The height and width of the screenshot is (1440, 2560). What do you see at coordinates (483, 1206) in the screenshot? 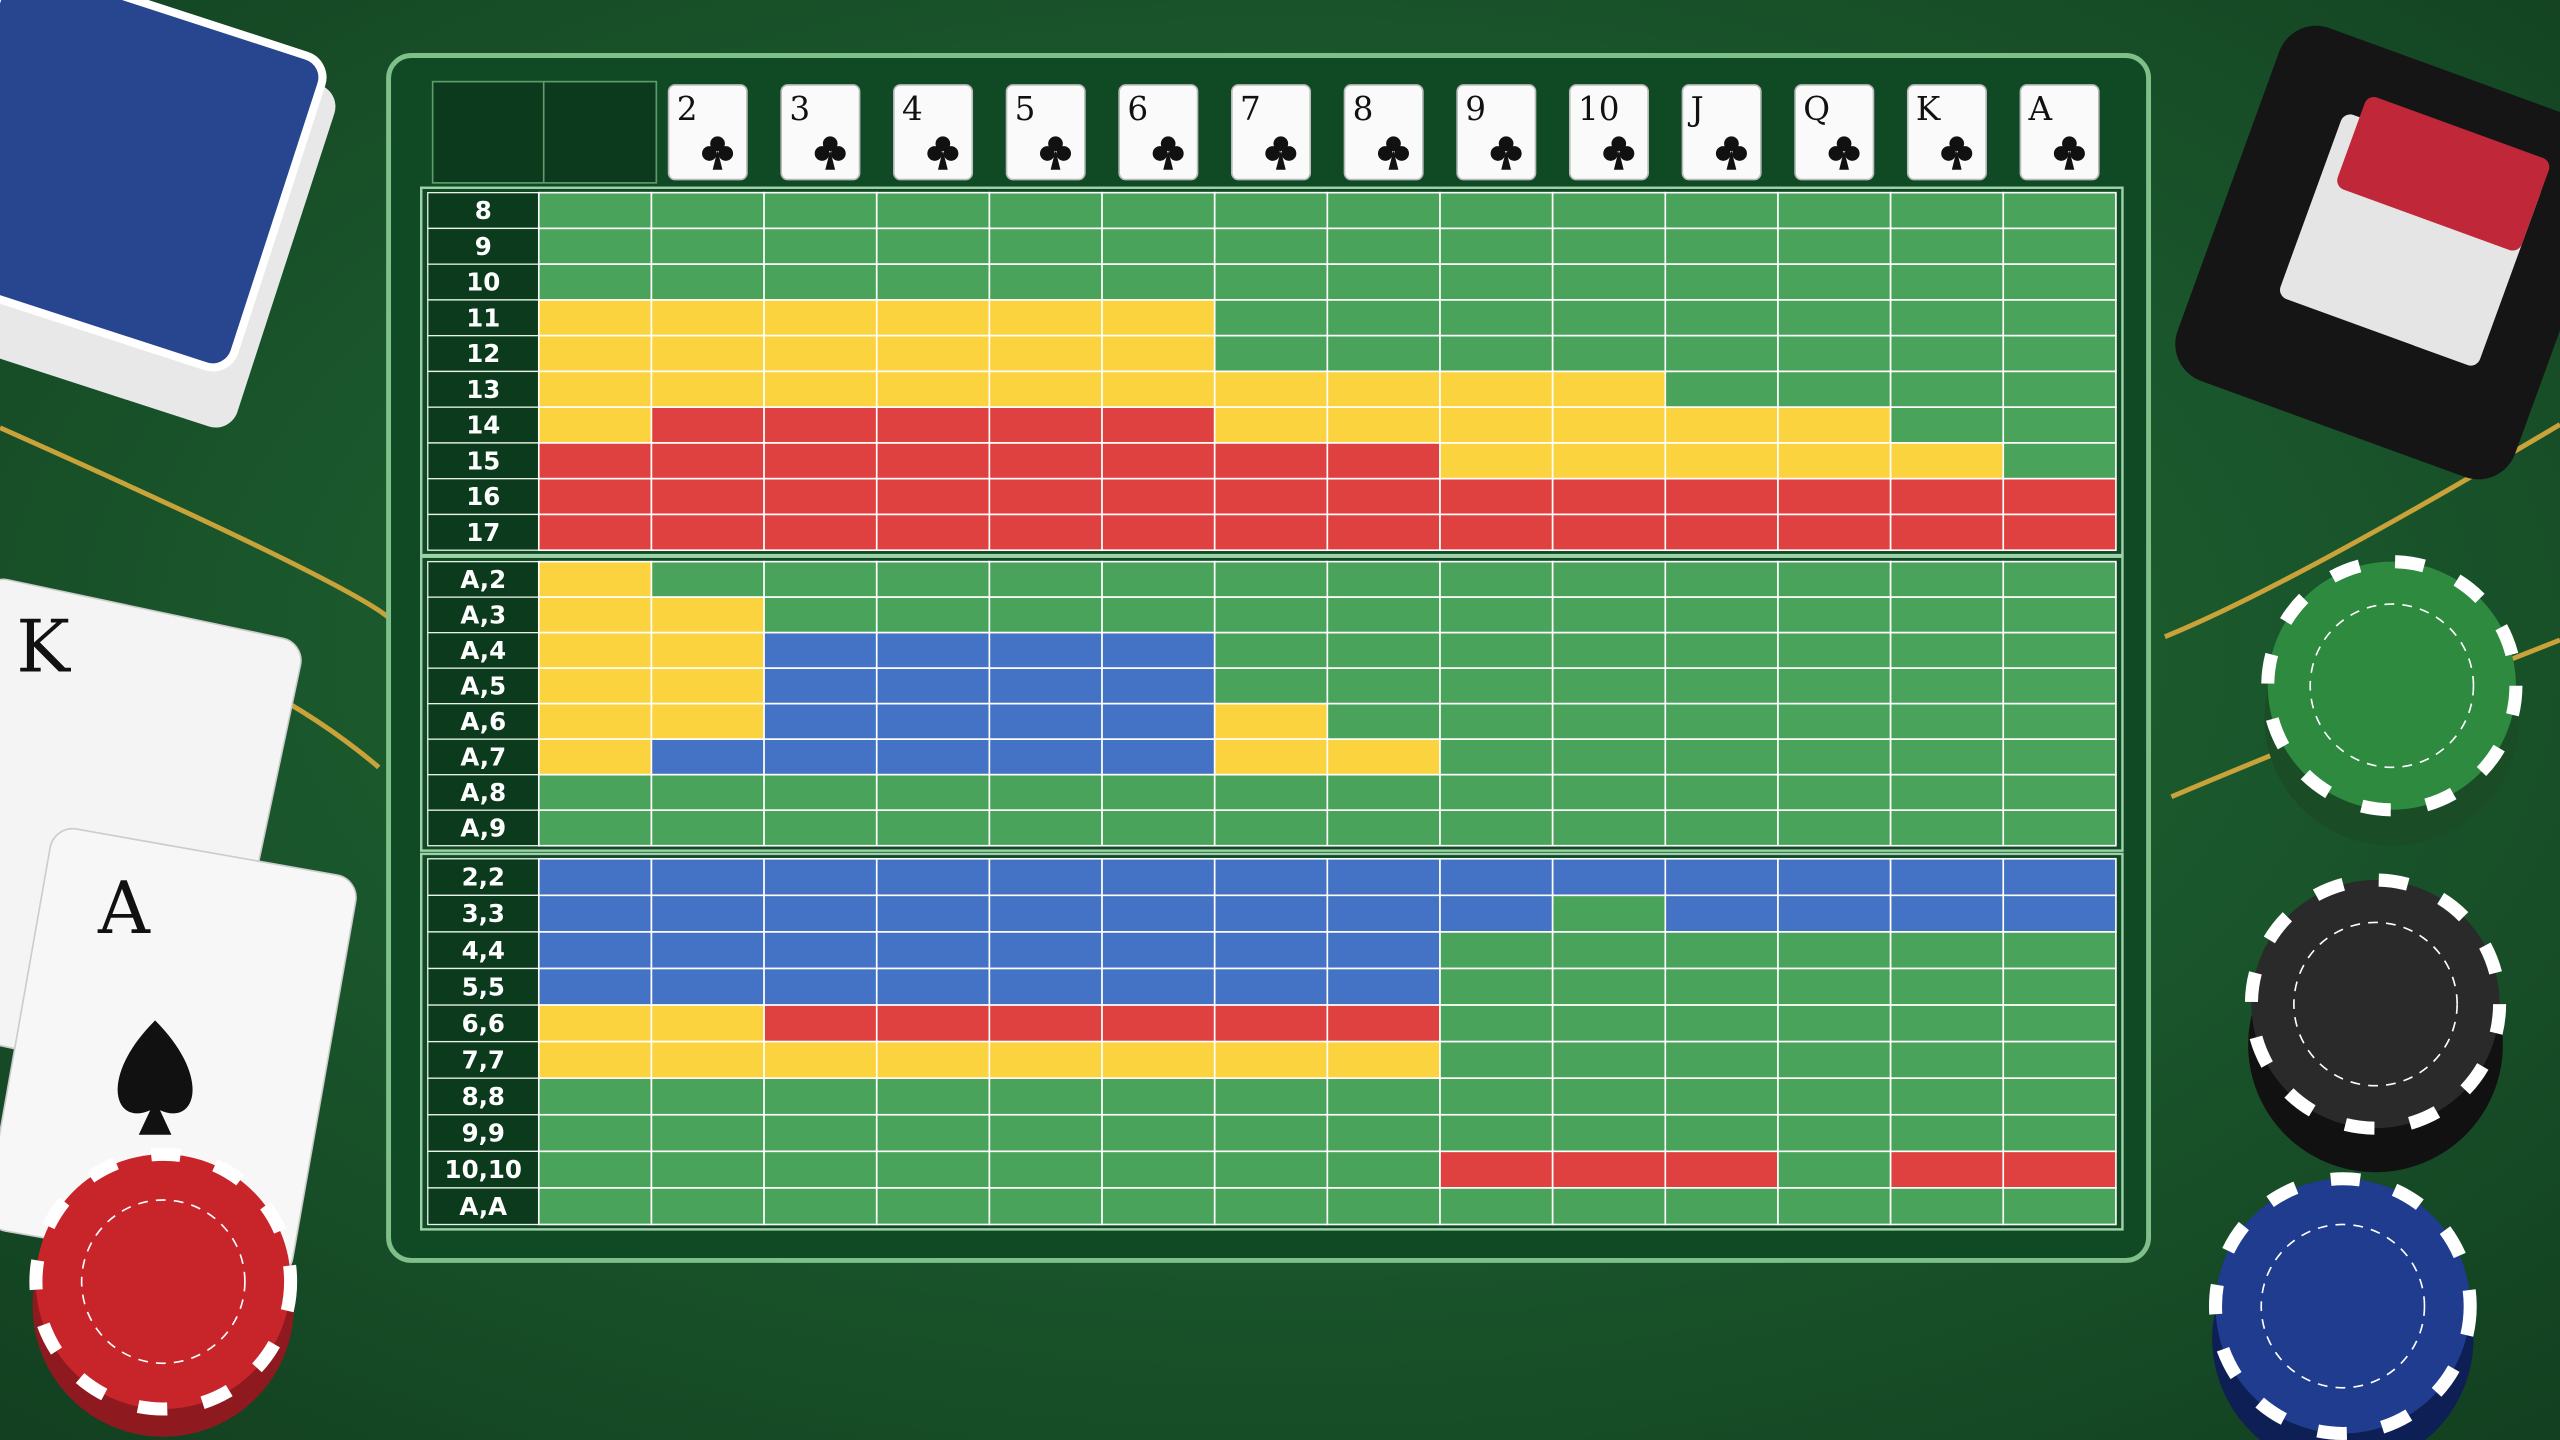
I see `row-label: A,A` at bounding box center [483, 1206].